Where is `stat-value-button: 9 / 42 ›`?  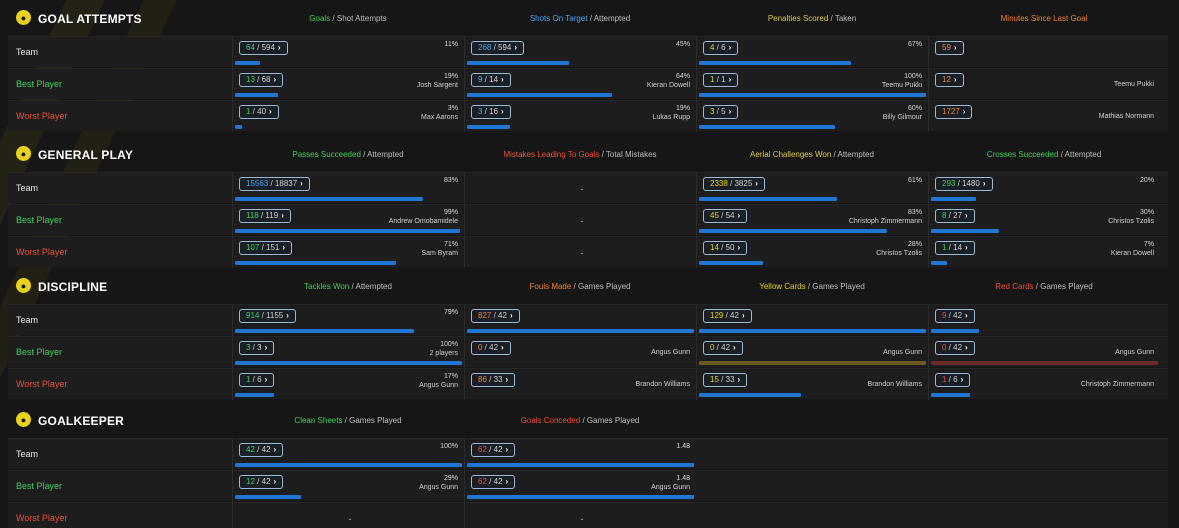 stat-value-button: 9 / 42 › is located at coordinates (955, 316).